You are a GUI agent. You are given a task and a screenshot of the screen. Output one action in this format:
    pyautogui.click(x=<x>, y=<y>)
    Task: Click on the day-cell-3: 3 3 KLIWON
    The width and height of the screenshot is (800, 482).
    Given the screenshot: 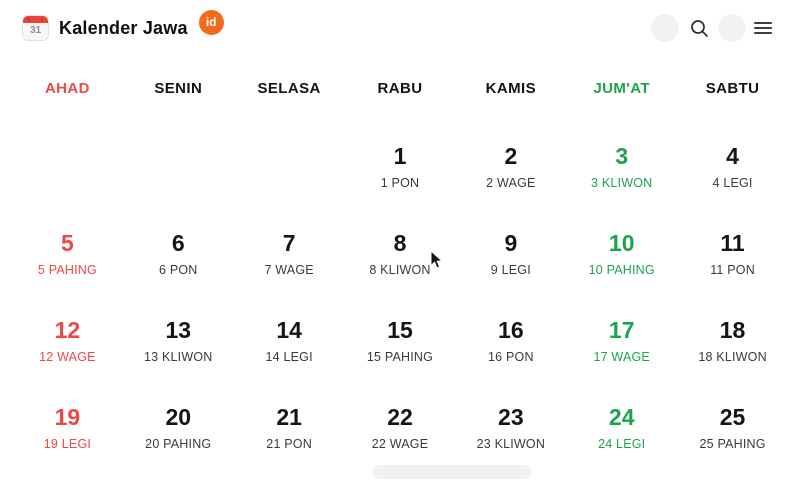 What is the action you would take?
    pyautogui.click(x=621, y=177)
    